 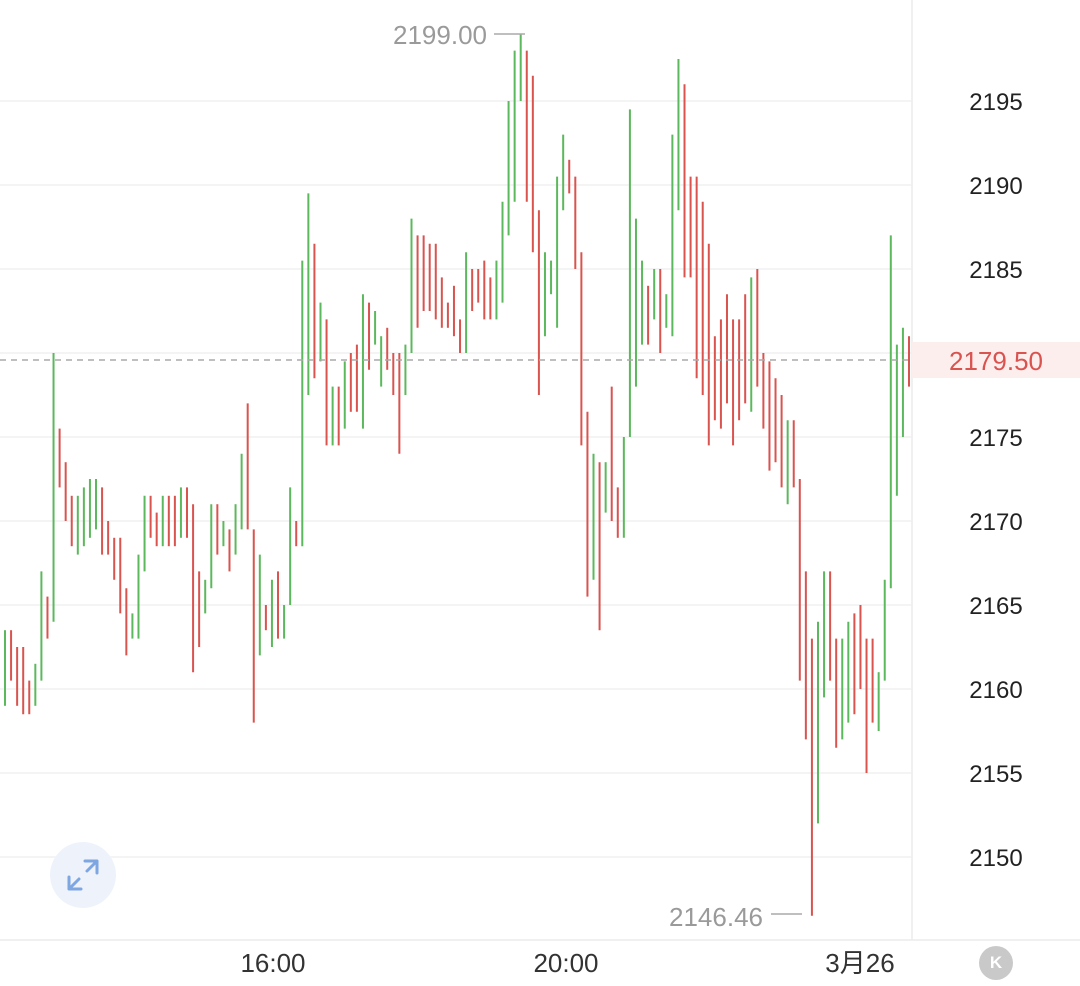 I want to click on fullscreen-button, so click(x=83, y=875).